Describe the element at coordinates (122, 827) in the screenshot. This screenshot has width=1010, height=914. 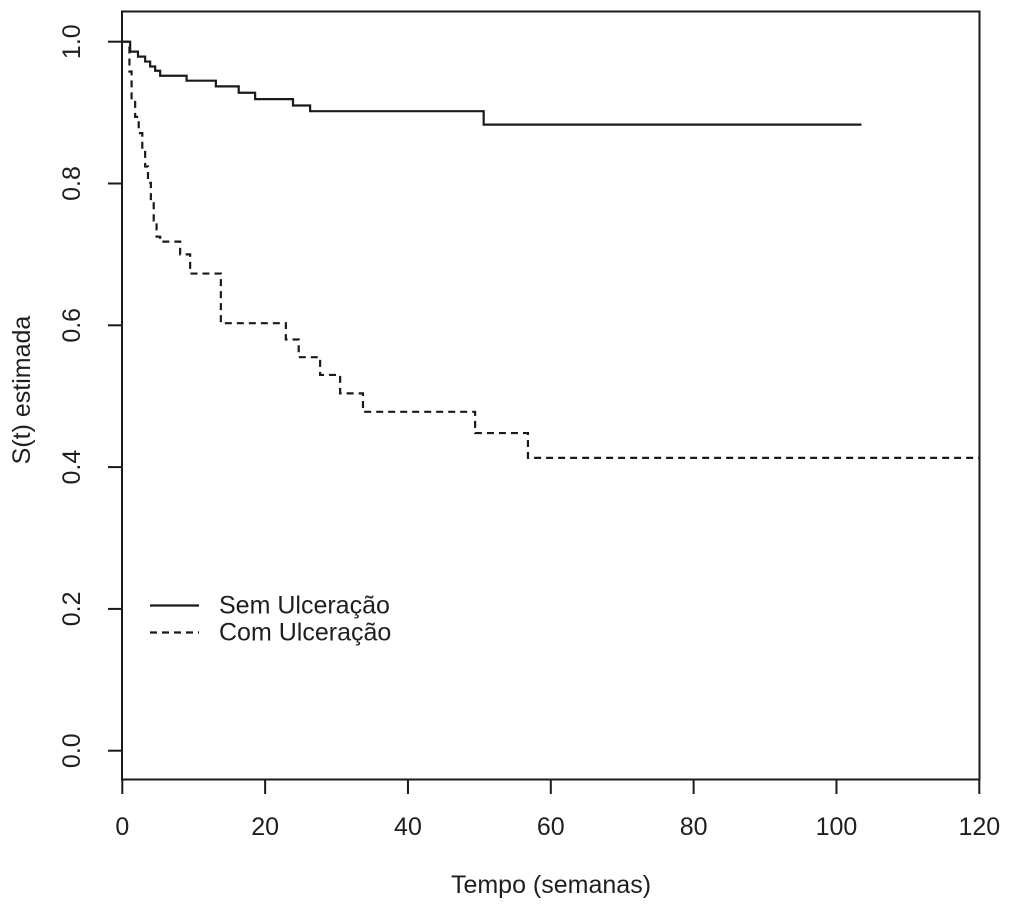
I see `x-tick-label: 0` at that location.